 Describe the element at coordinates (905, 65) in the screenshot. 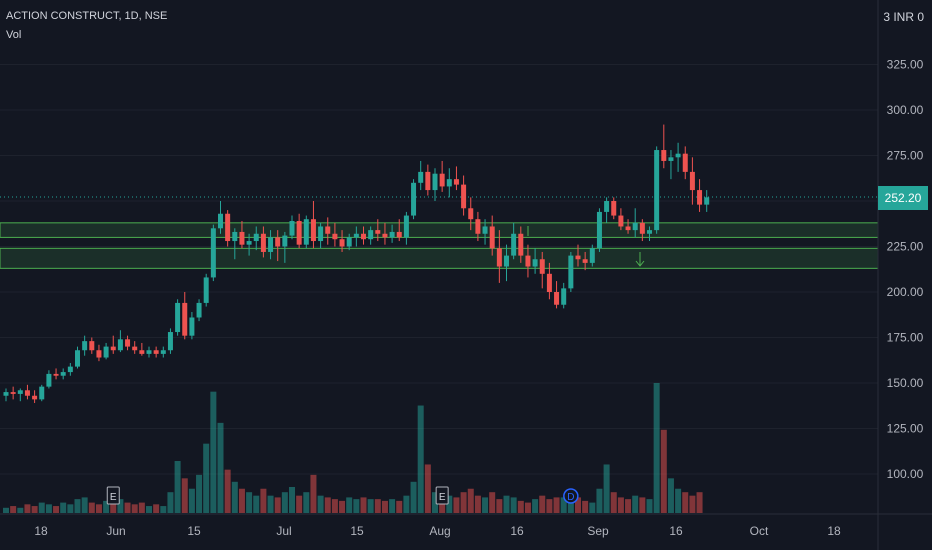

I see `price-tick-label: 325.00` at that location.